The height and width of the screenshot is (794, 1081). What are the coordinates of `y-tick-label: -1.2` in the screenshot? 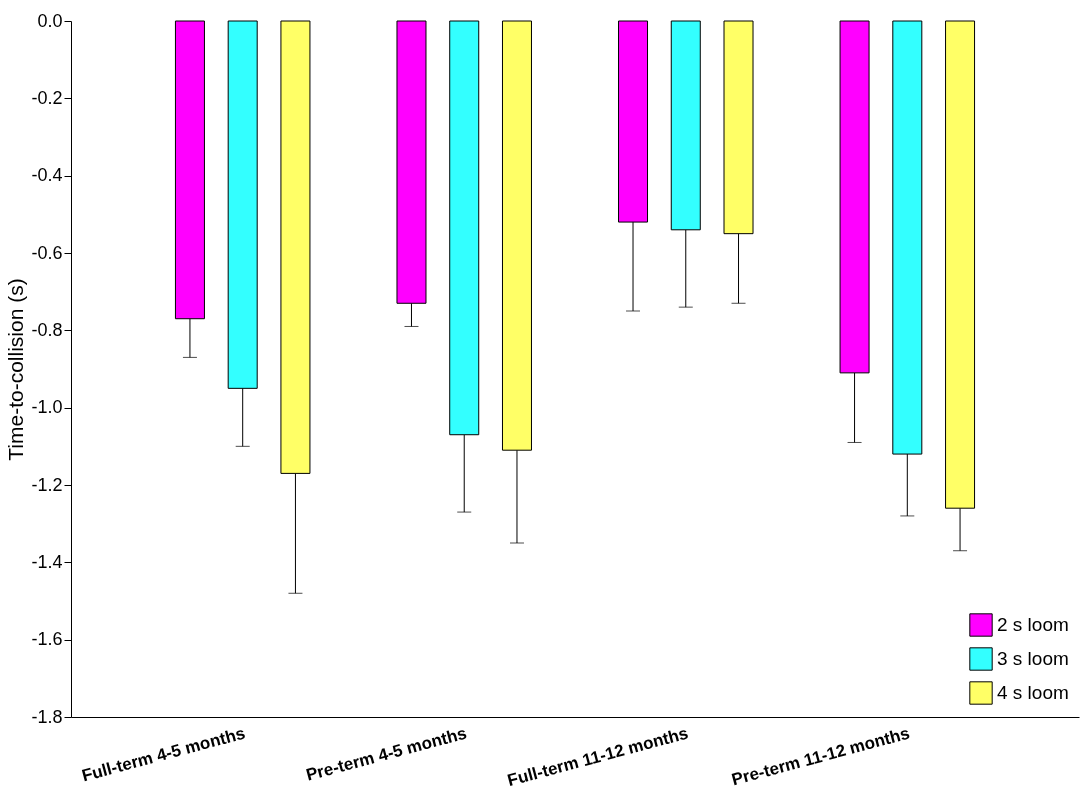 It's located at (47, 484).